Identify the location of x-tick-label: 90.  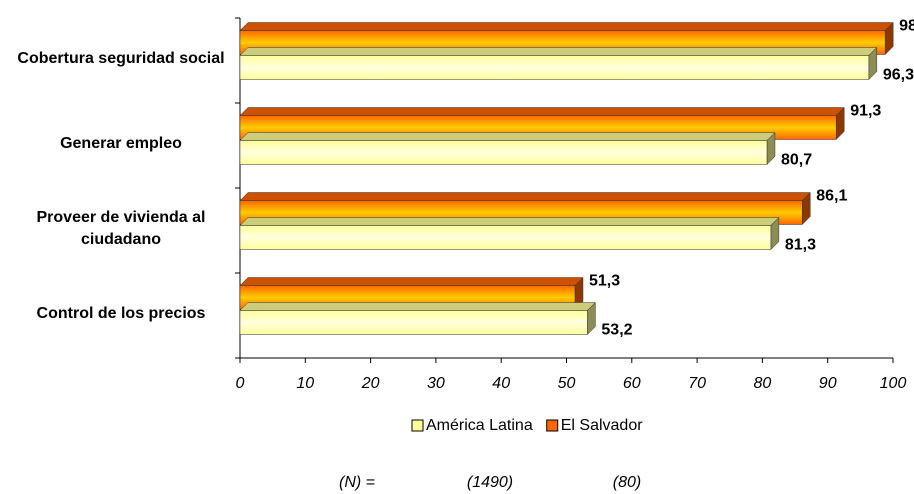
(828, 383).